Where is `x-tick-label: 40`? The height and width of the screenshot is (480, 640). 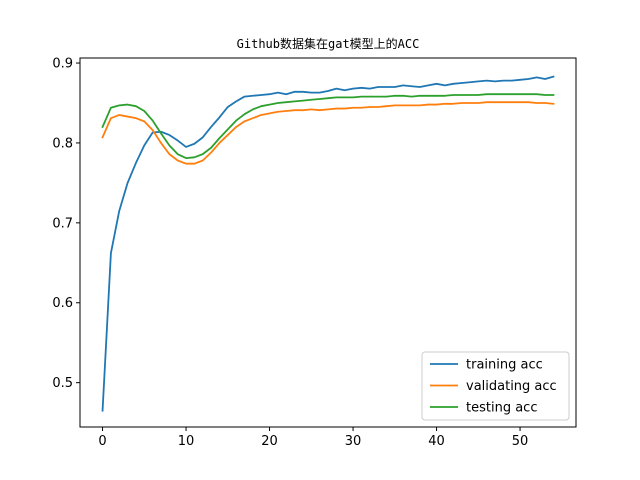
x-tick-label: 40 is located at coordinates (436, 441).